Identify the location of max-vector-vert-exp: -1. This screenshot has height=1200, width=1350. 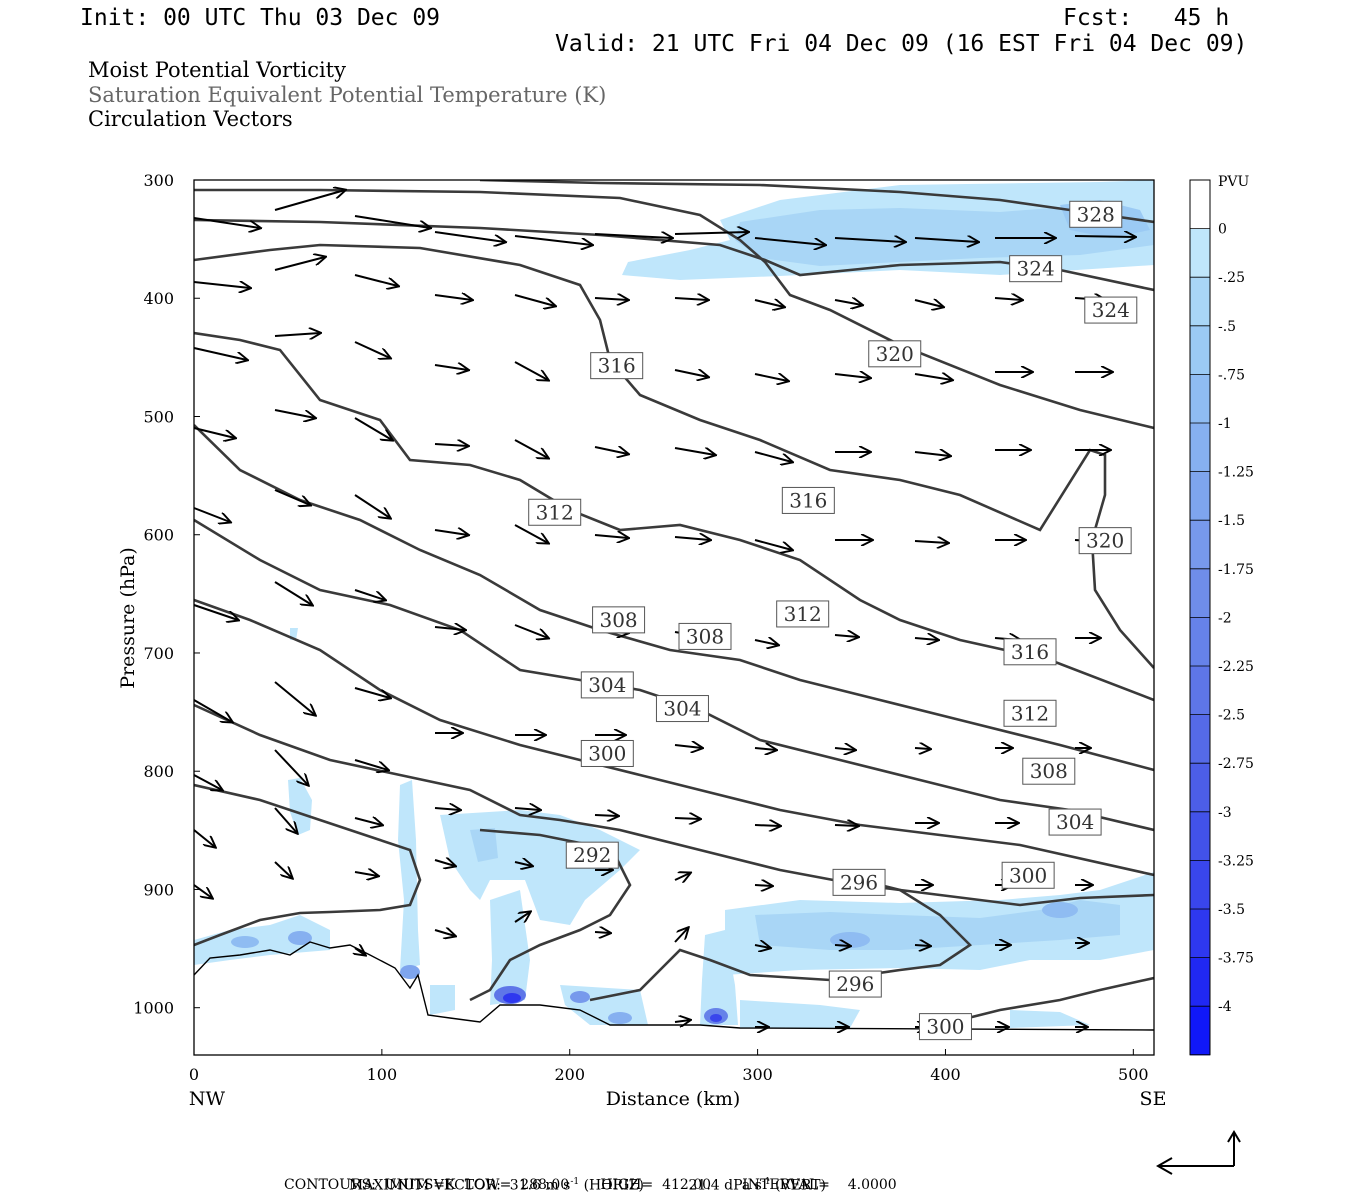
(766, 1182).